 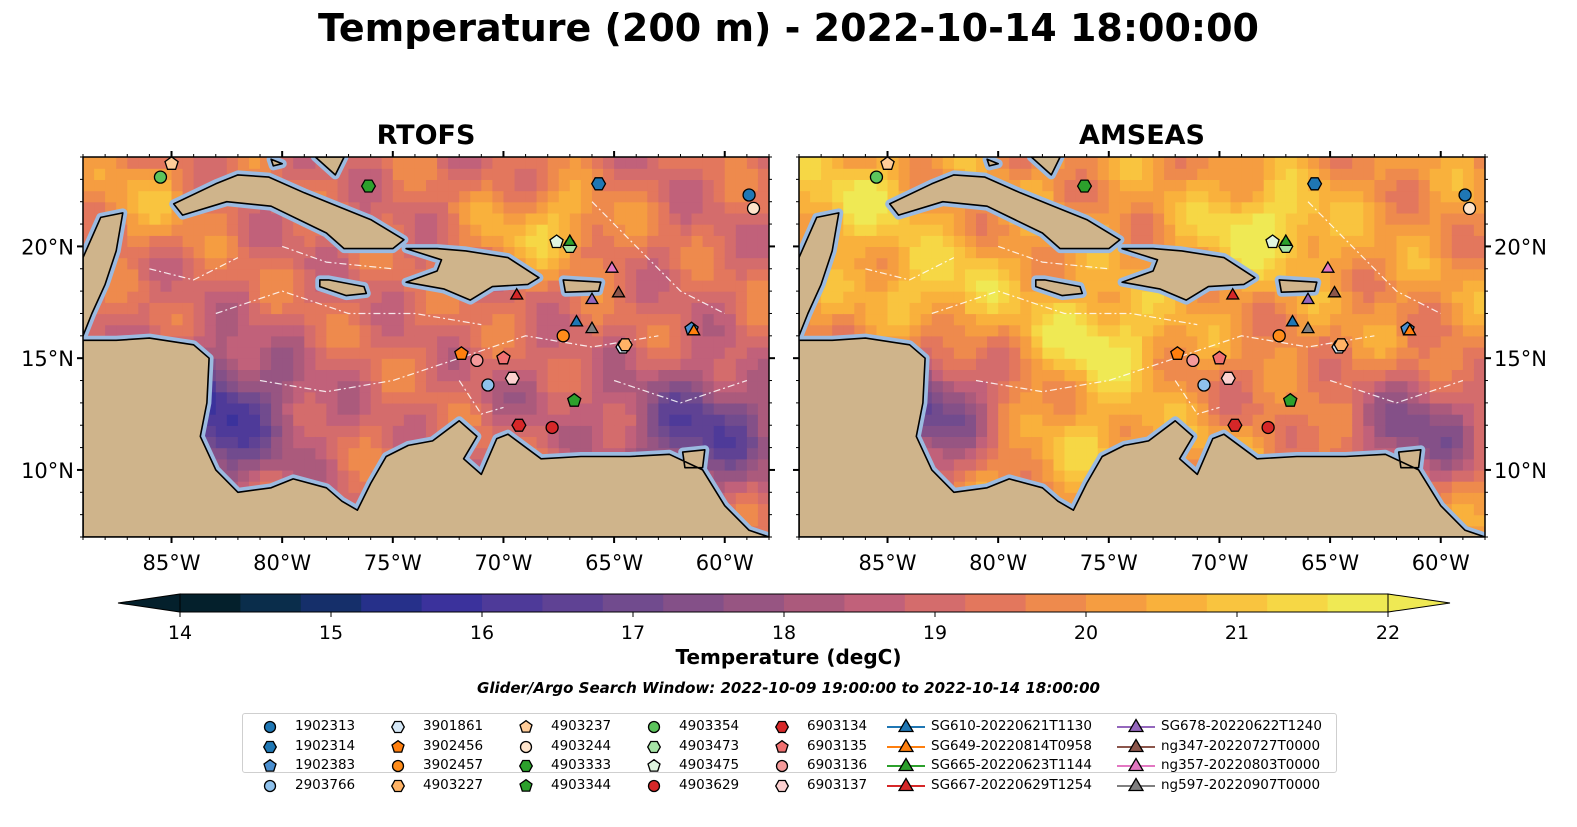 I want to click on legend-label: ng597-20220907T0000, so click(x=1241, y=784).